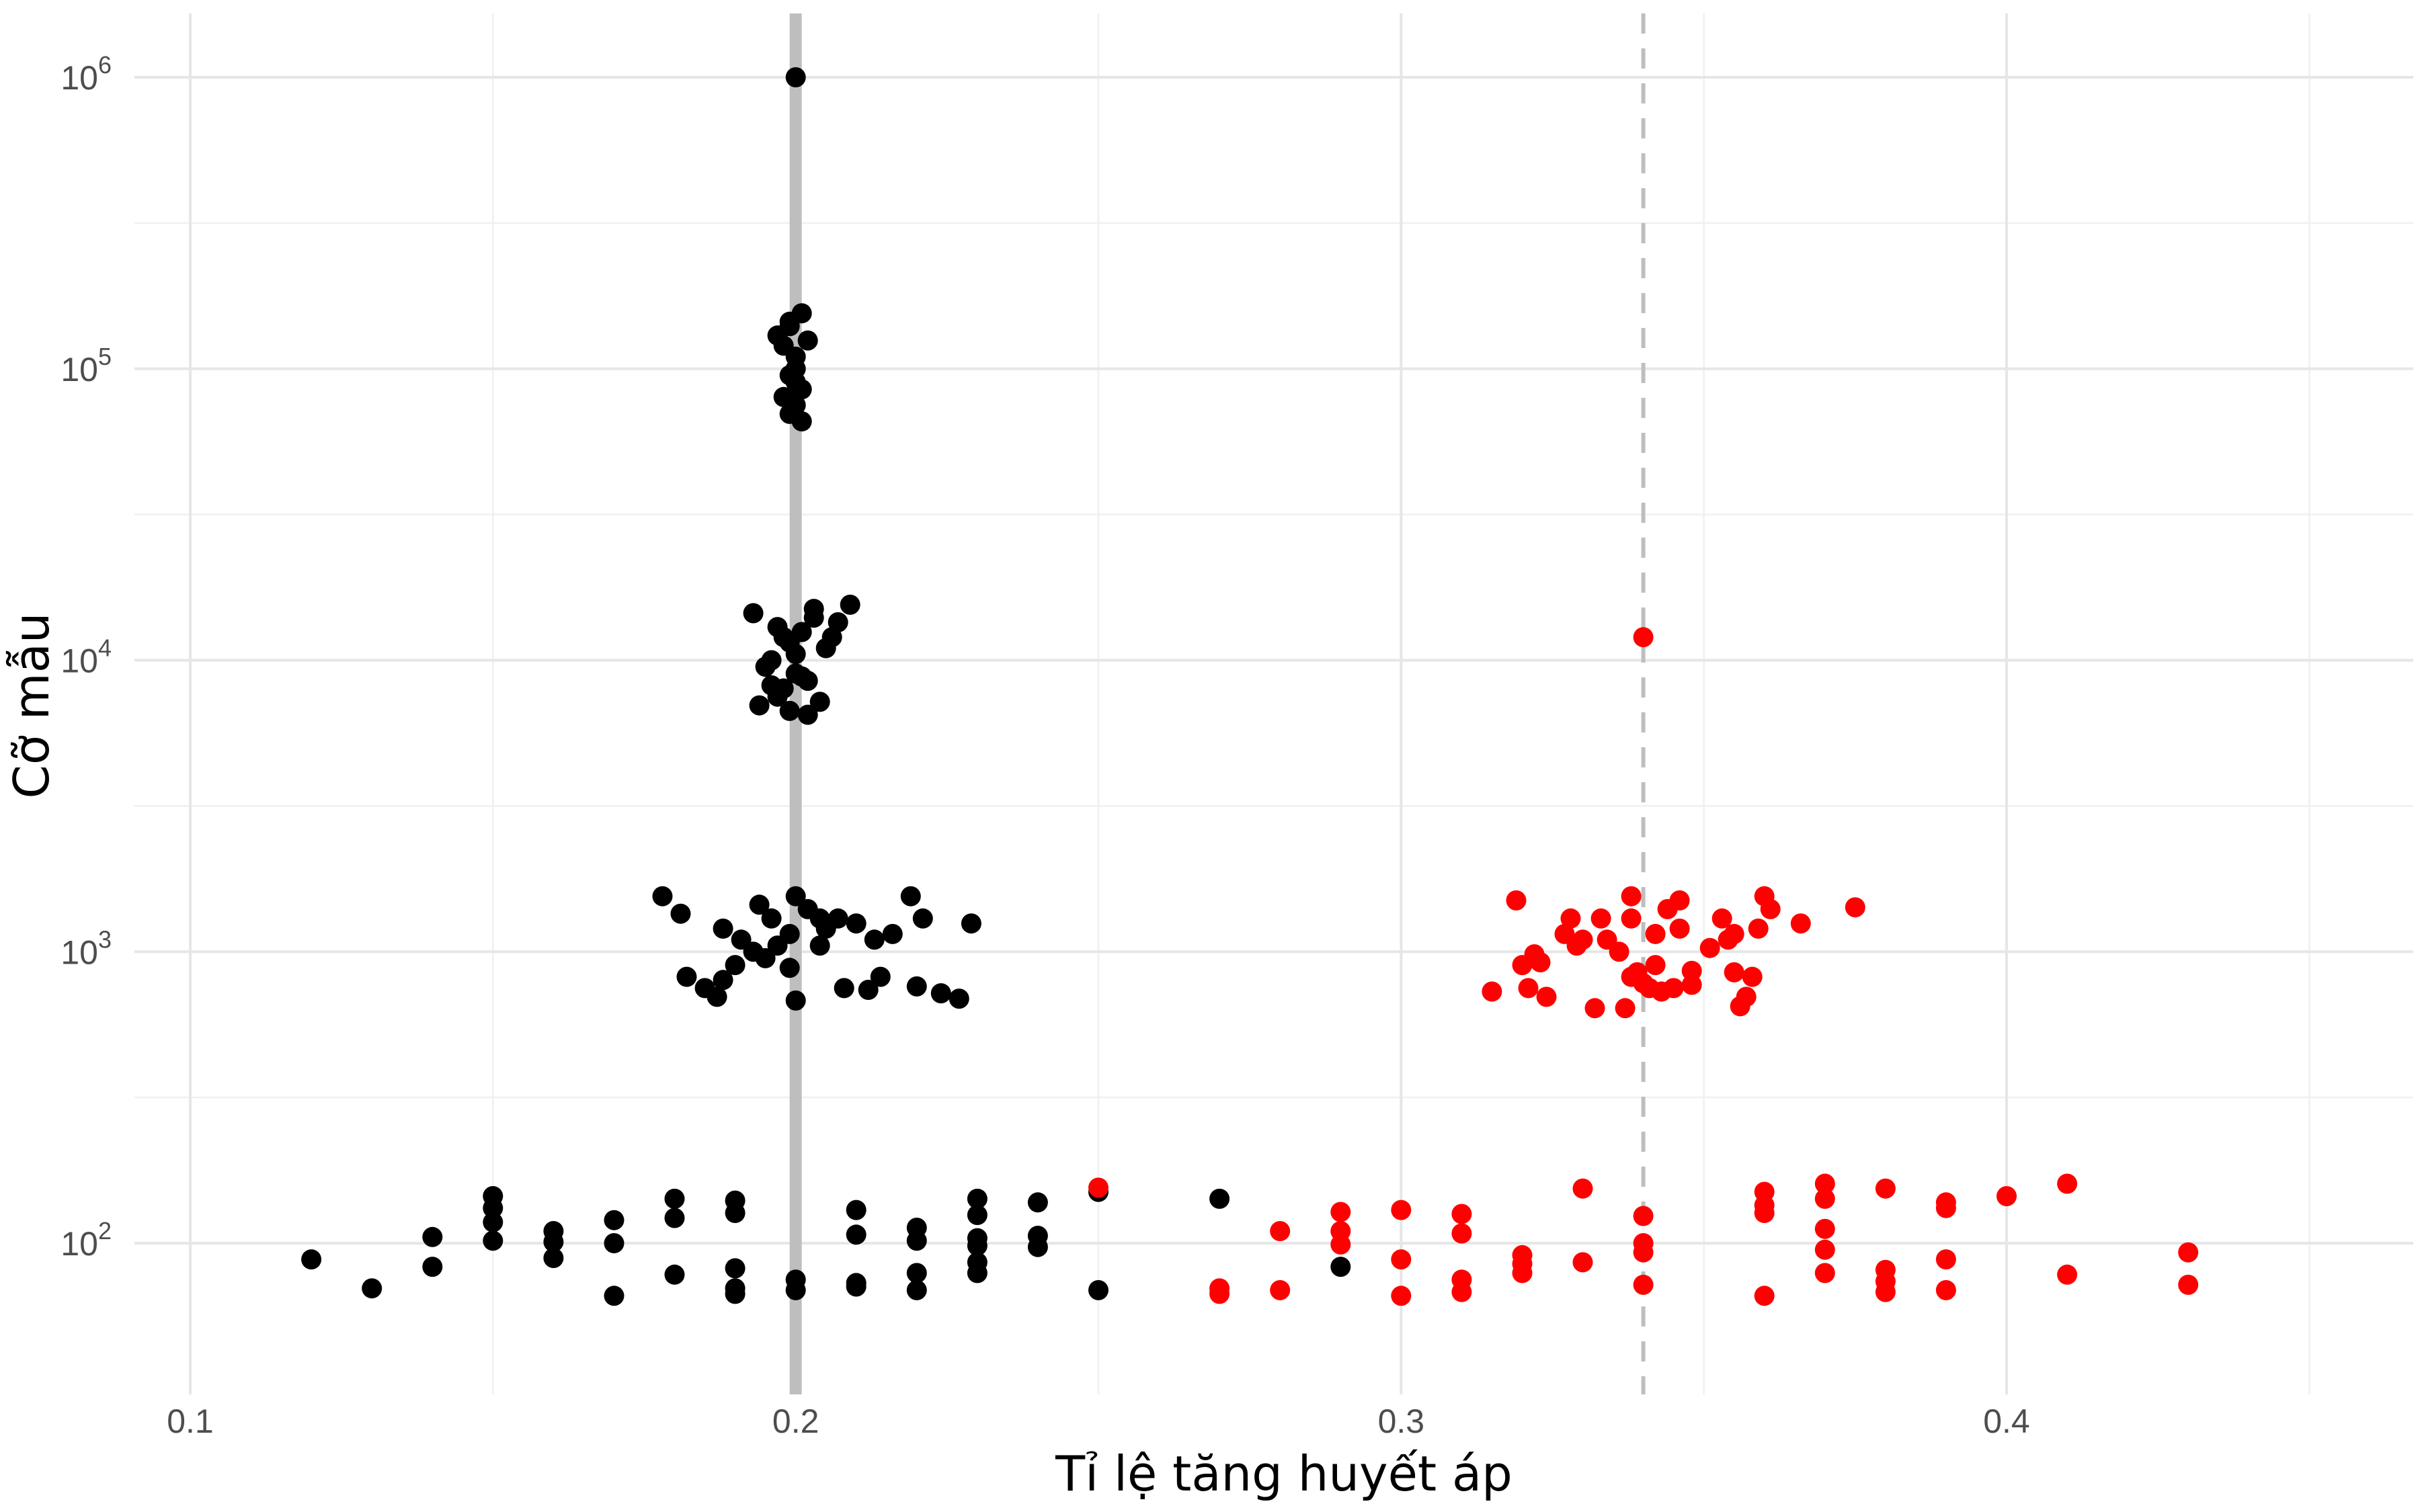 This screenshot has width=2420, height=1512. I want to click on y-tick-exponent: 2, so click(105, 1231).